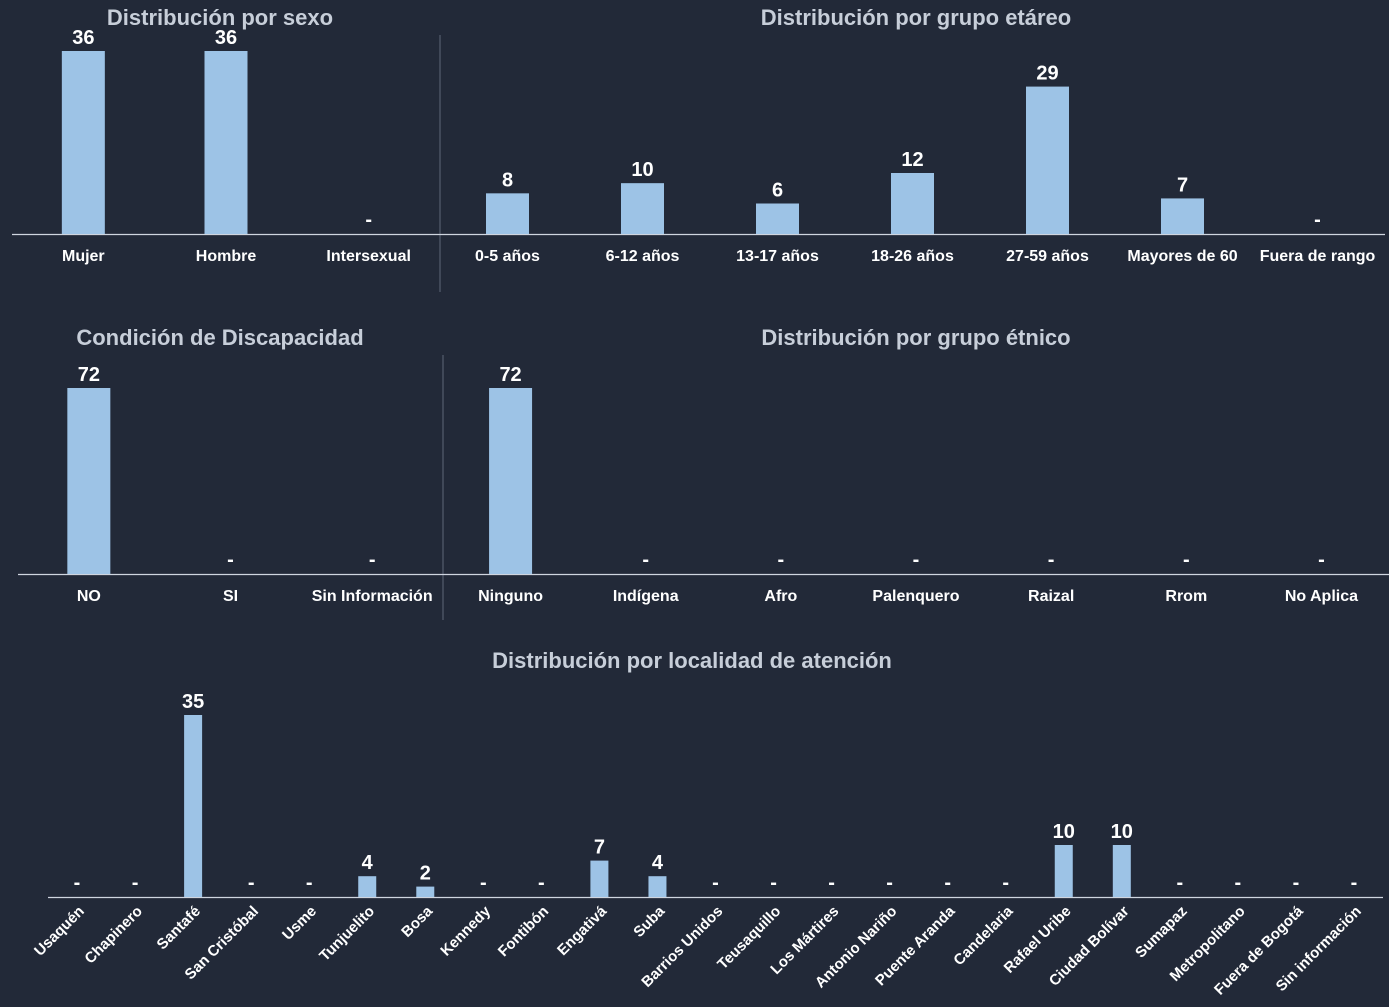 Image resolution: width=1389 pixels, height=1007 pixels. I want to click on category-label: Fuera de rango, so click(1318, 256).